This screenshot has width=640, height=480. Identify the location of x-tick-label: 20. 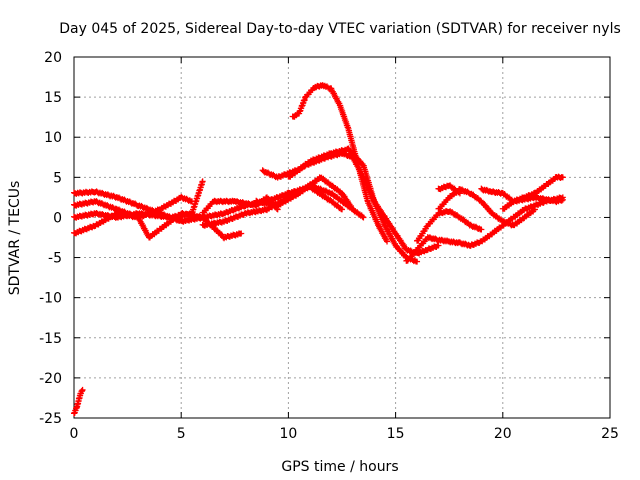
(503, 434).